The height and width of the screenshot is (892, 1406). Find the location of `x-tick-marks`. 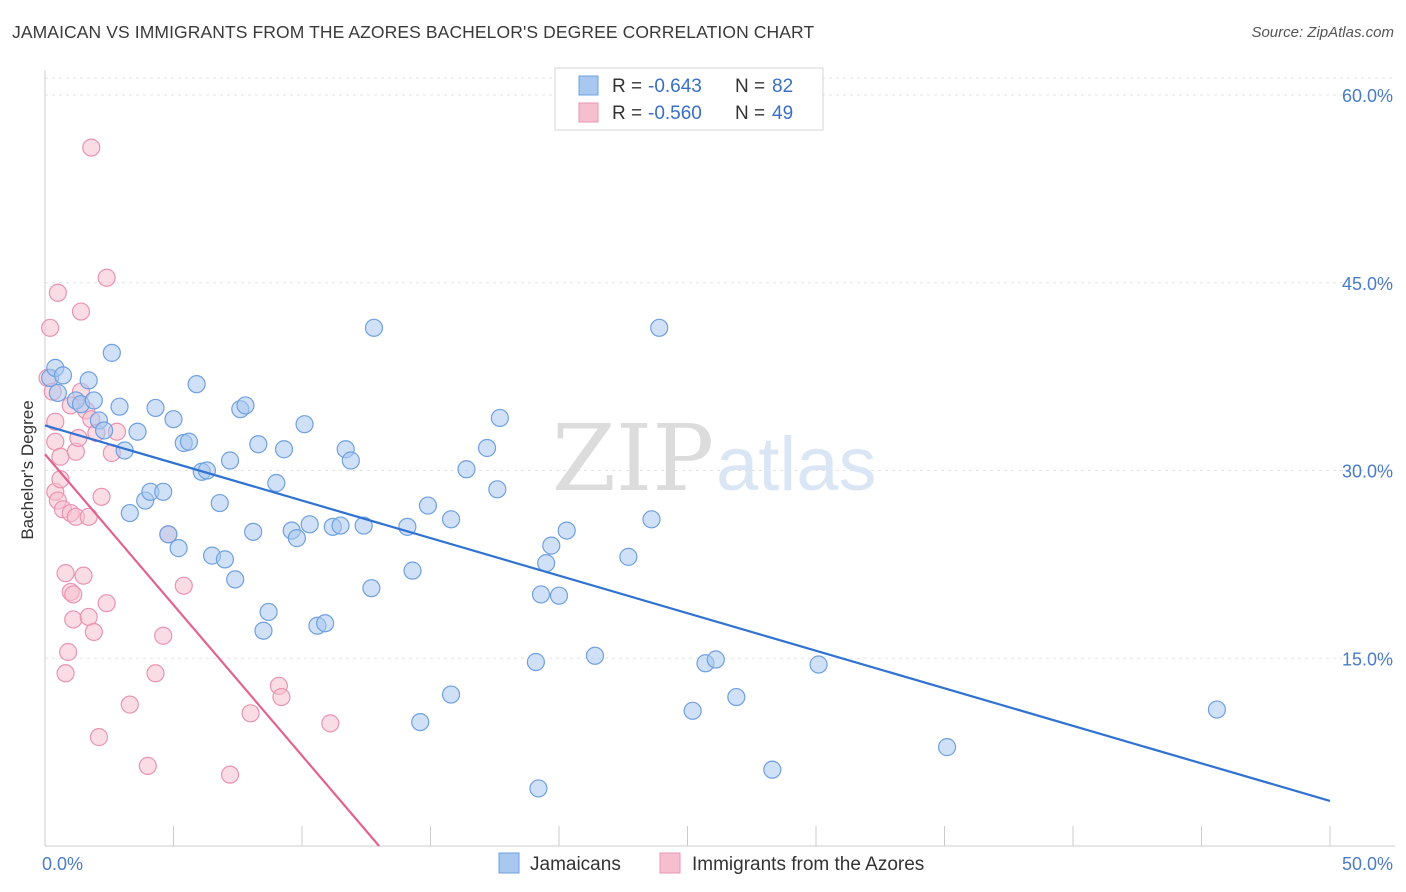

x-tick-marks is located at coordinates (752, 836).